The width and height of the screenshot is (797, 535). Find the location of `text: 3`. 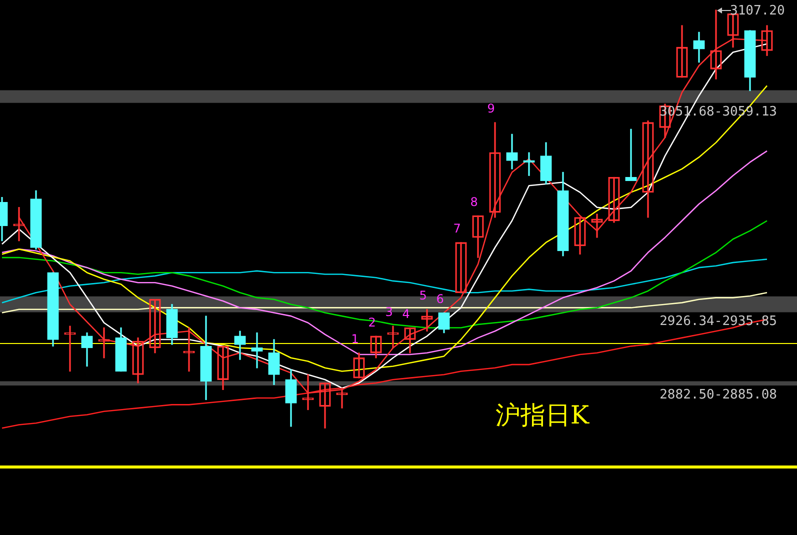

text: 3 is located at coordinates (389, 312).